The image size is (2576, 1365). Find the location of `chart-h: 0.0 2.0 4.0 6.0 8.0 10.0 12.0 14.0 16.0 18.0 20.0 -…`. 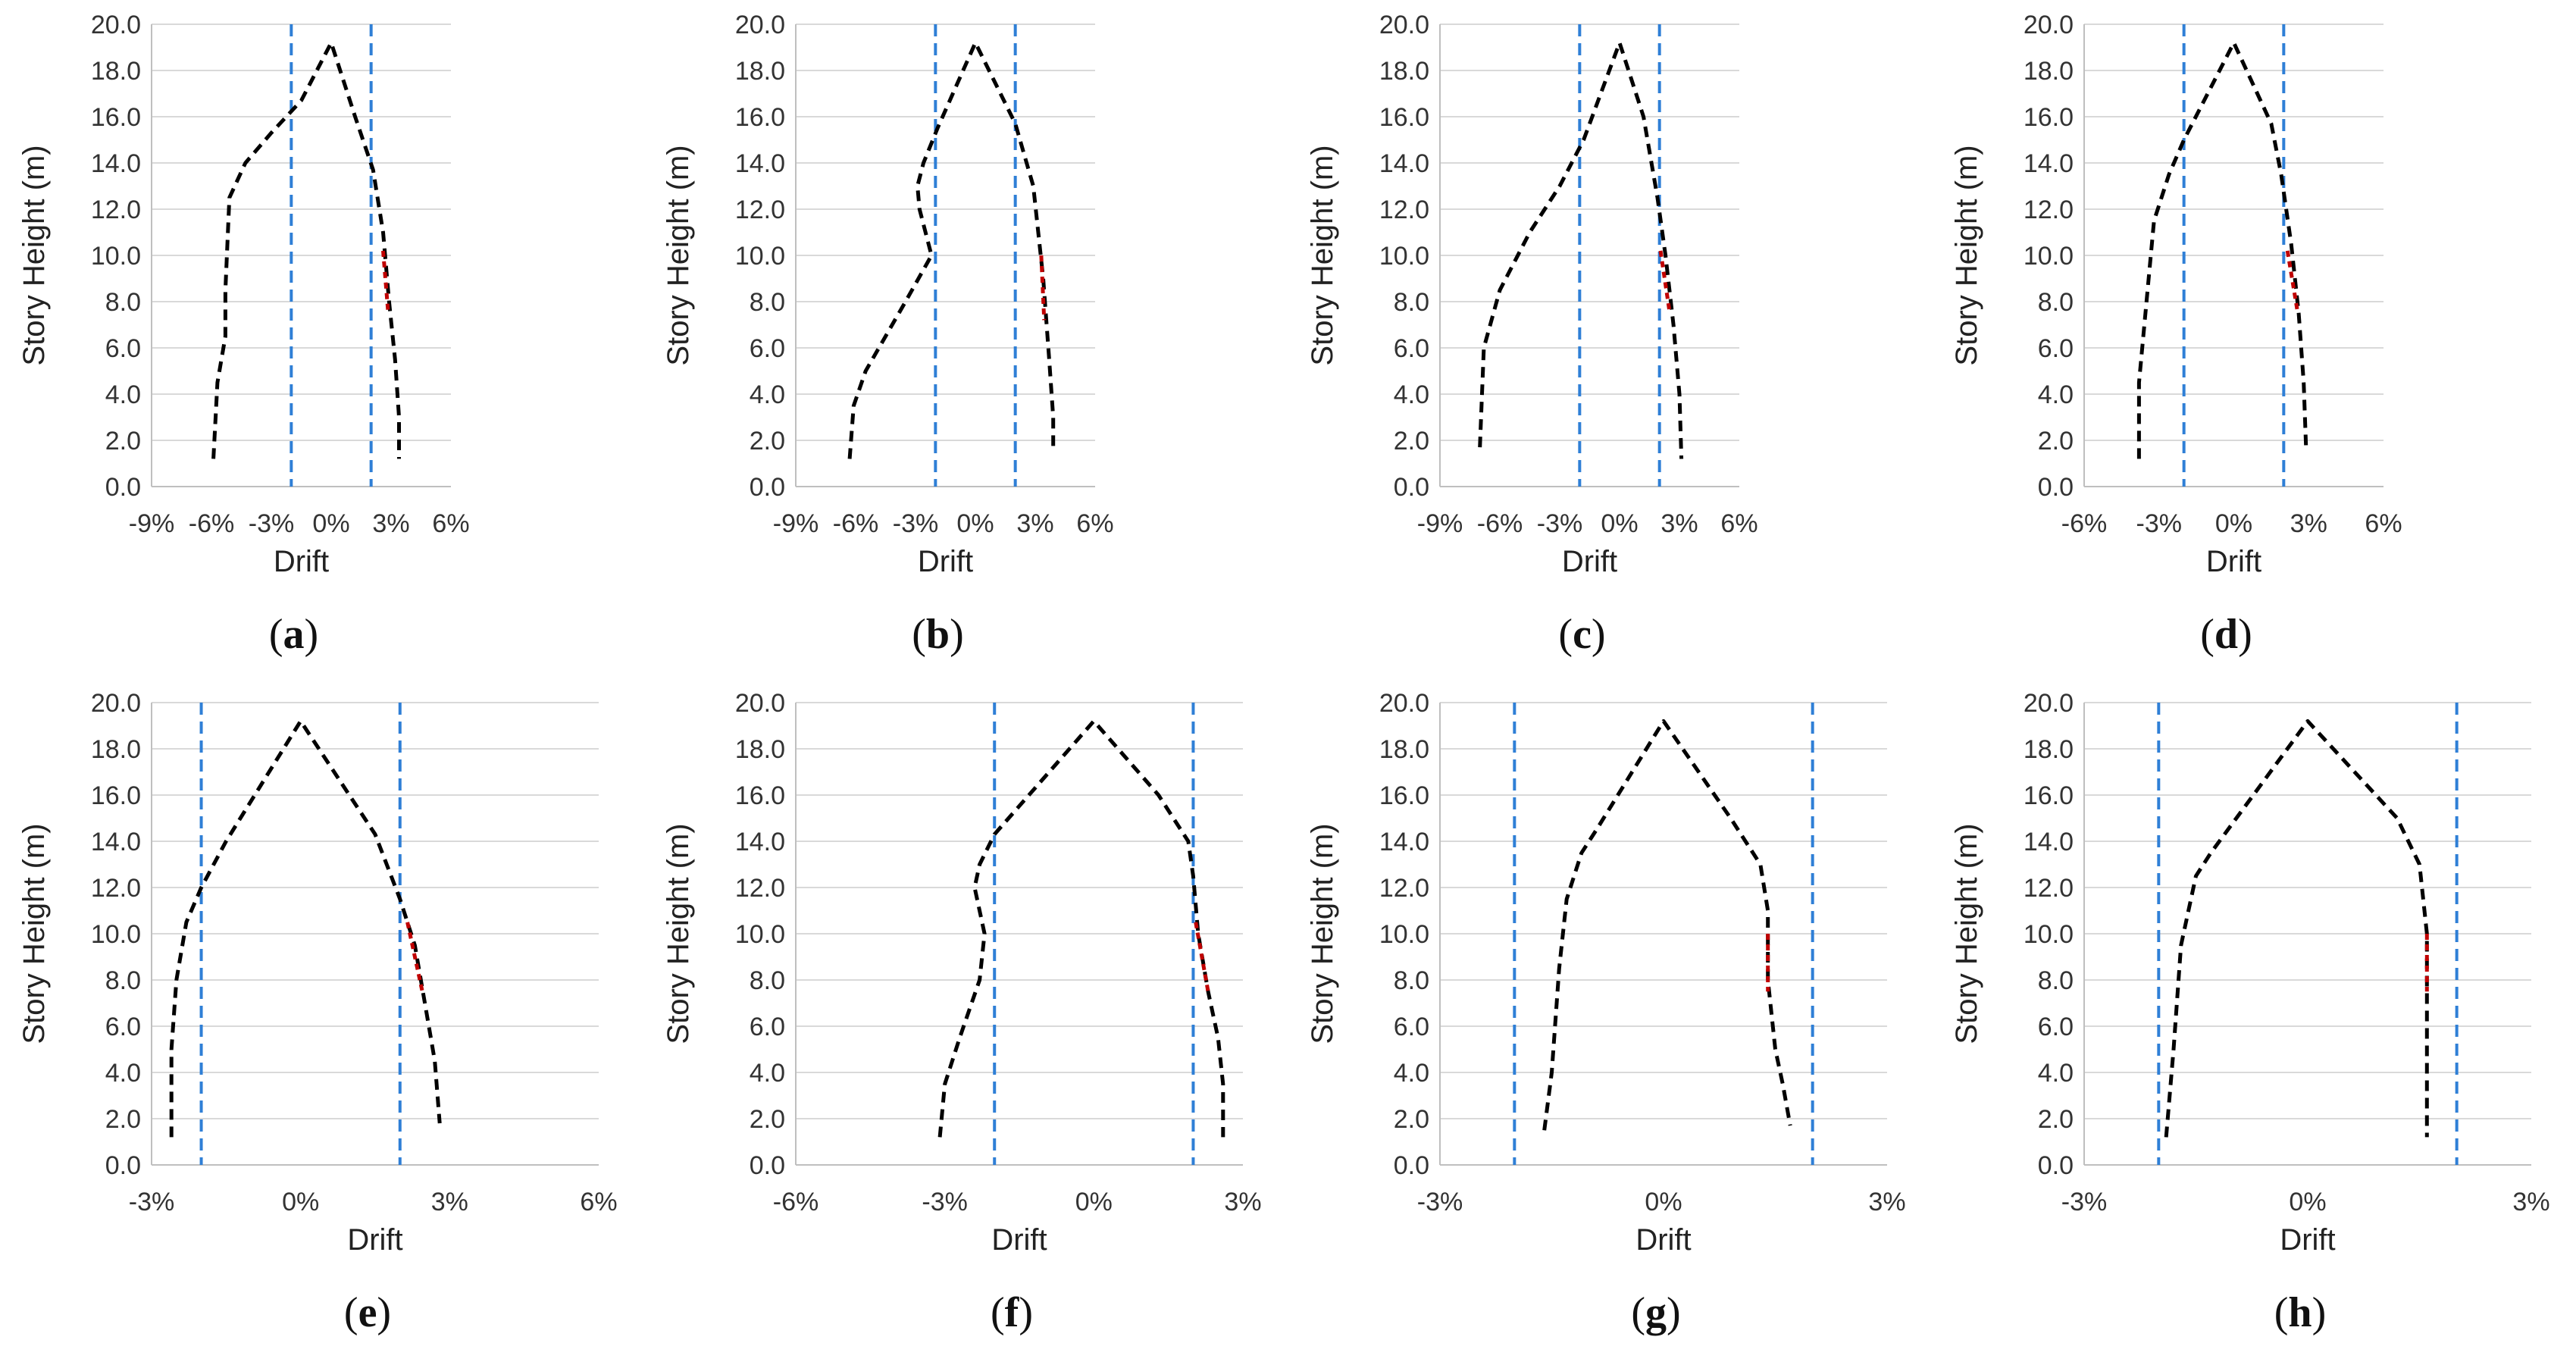

chart-h: 0.0 2.0 4.0 6.0 8.0 10.0 12.0 14.0 16.0 18.0 20.0 -… is located at coordinates (2250, 1012).